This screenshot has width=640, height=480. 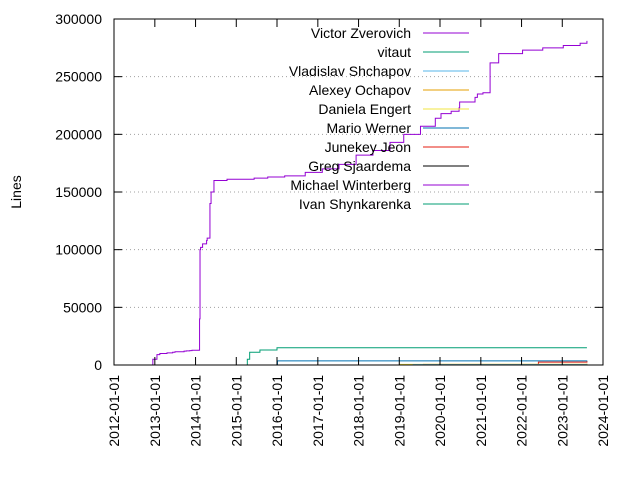 What do you see at coordinates (361, 33) in the screenshot?
I see `legend-label: Victor Zverovich` at bounding box center [361, 33].